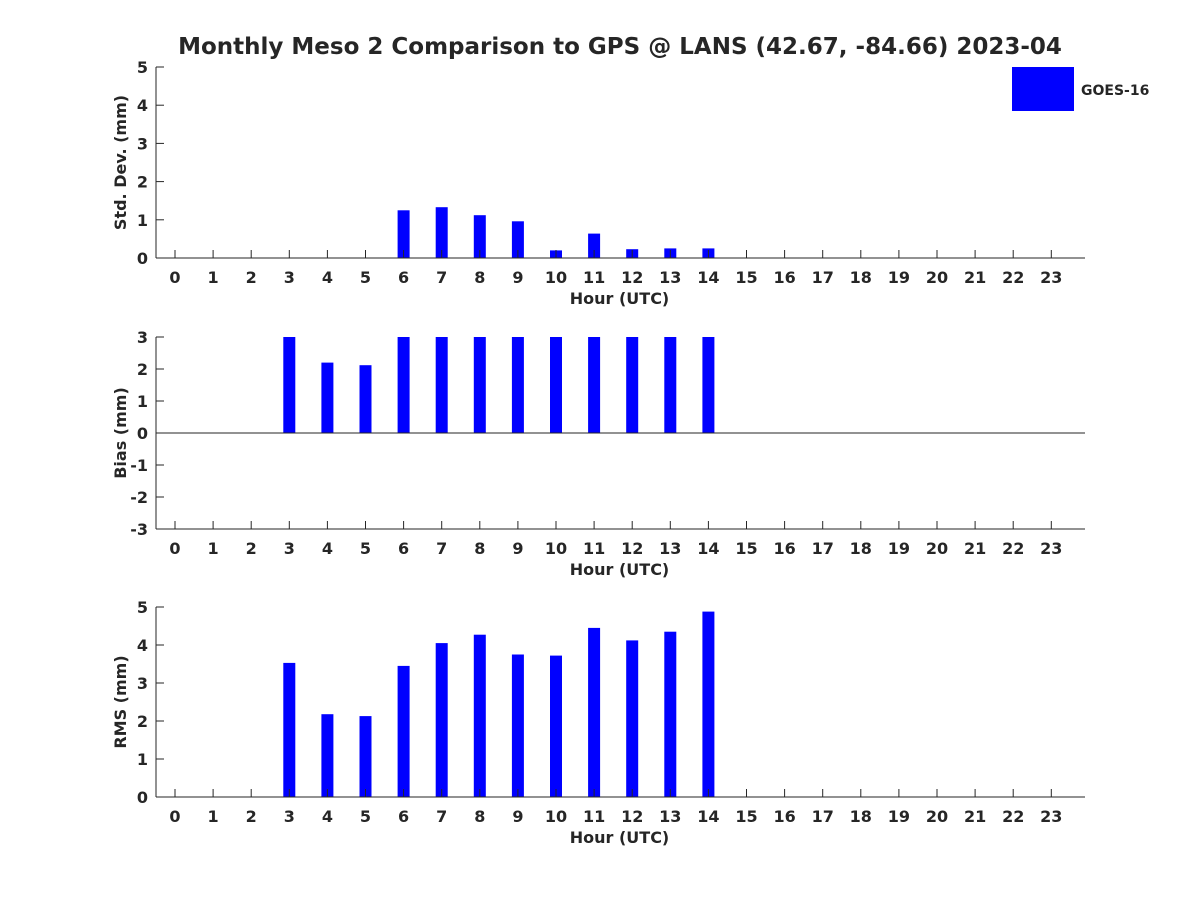 The height and width of the screenshot is (900, 1200). What do you see at coordinates (594, 277) in the screenshot?
I see `std-x-tick-label: 11` at bounding box center [594, 277].